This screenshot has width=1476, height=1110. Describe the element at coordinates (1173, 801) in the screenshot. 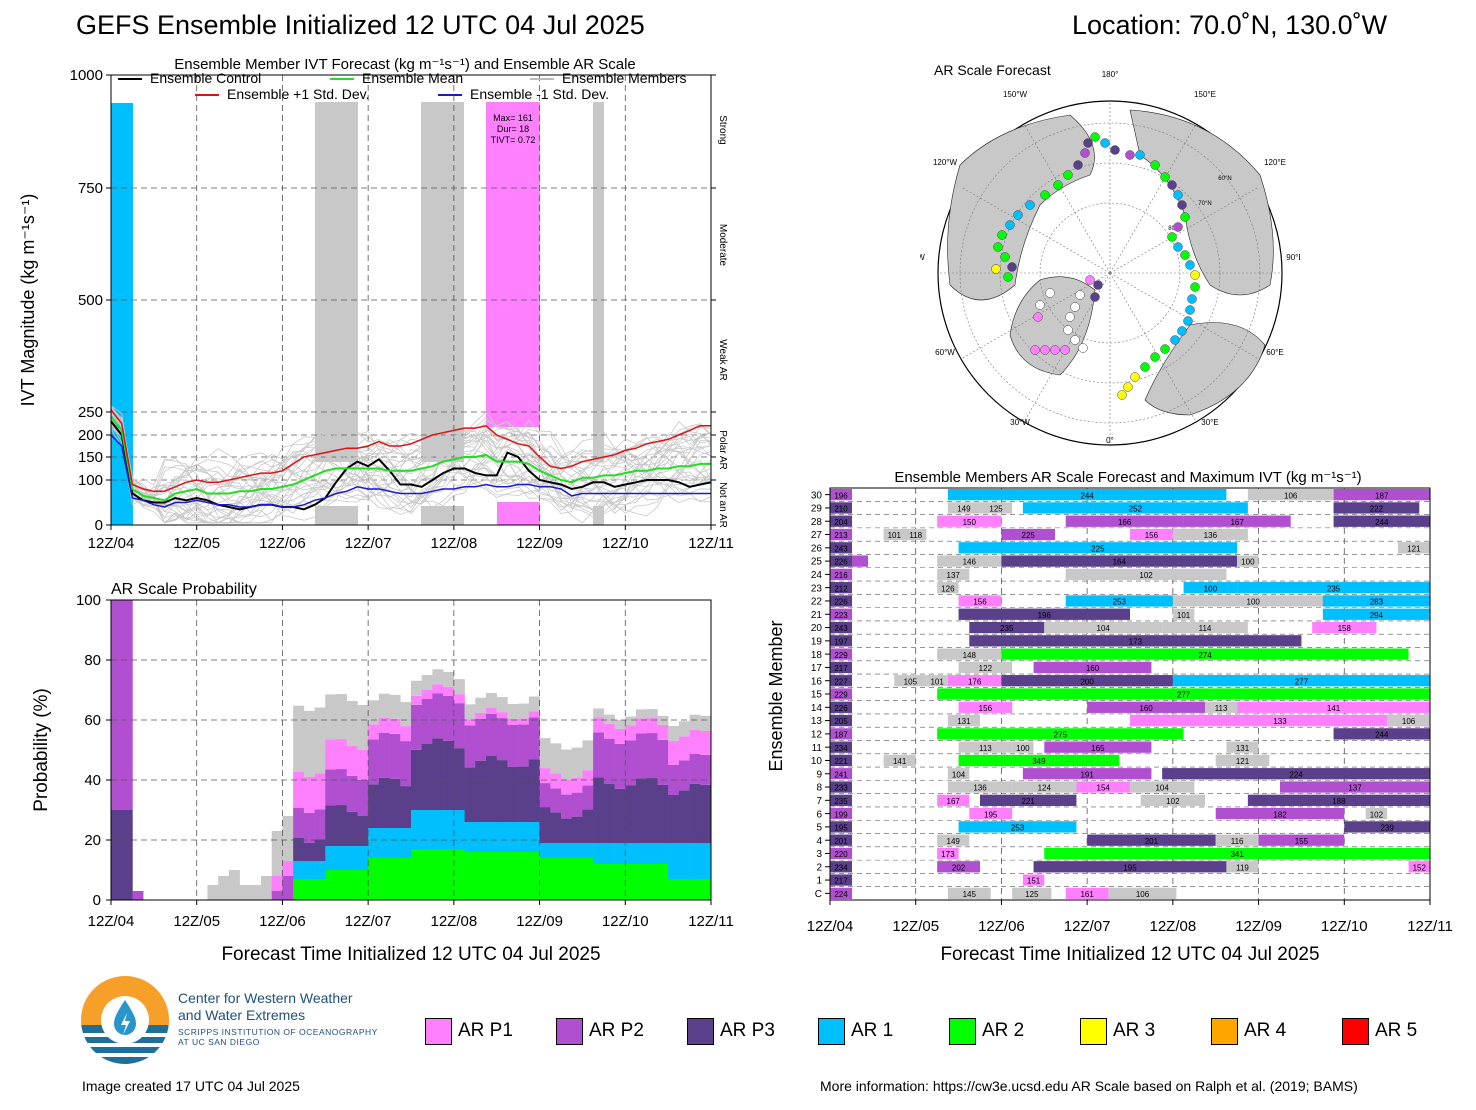

I see `member-max-ivt: 102` at that location.